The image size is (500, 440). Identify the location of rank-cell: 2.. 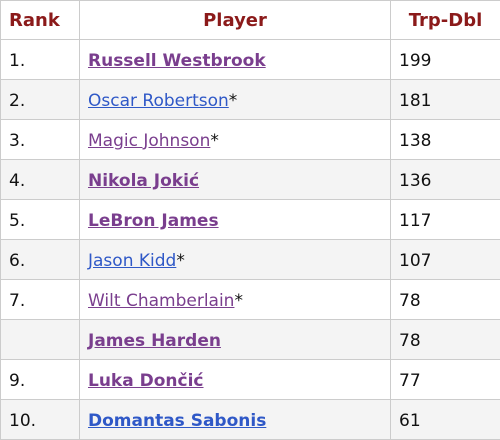
(40, 99).